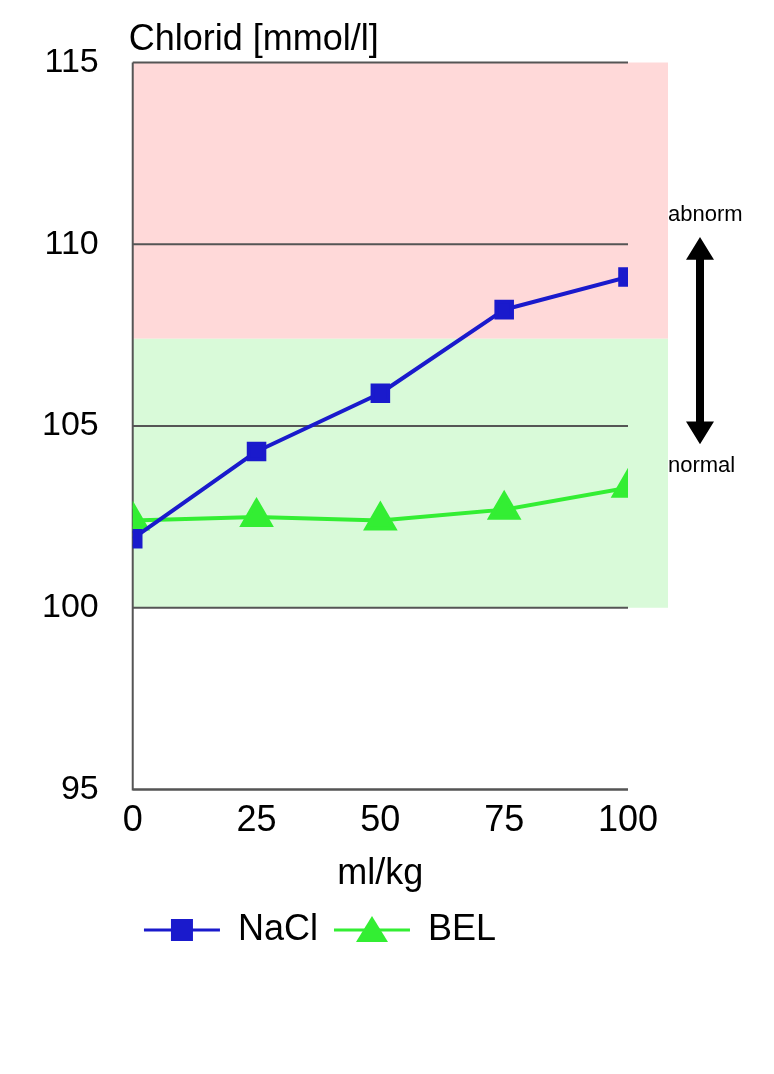 The width and height of the screenshot is (774, 1074). Describe the element at coordinates (71, 59) in the screenshot. I see `y-tick-label: 115` at that location.